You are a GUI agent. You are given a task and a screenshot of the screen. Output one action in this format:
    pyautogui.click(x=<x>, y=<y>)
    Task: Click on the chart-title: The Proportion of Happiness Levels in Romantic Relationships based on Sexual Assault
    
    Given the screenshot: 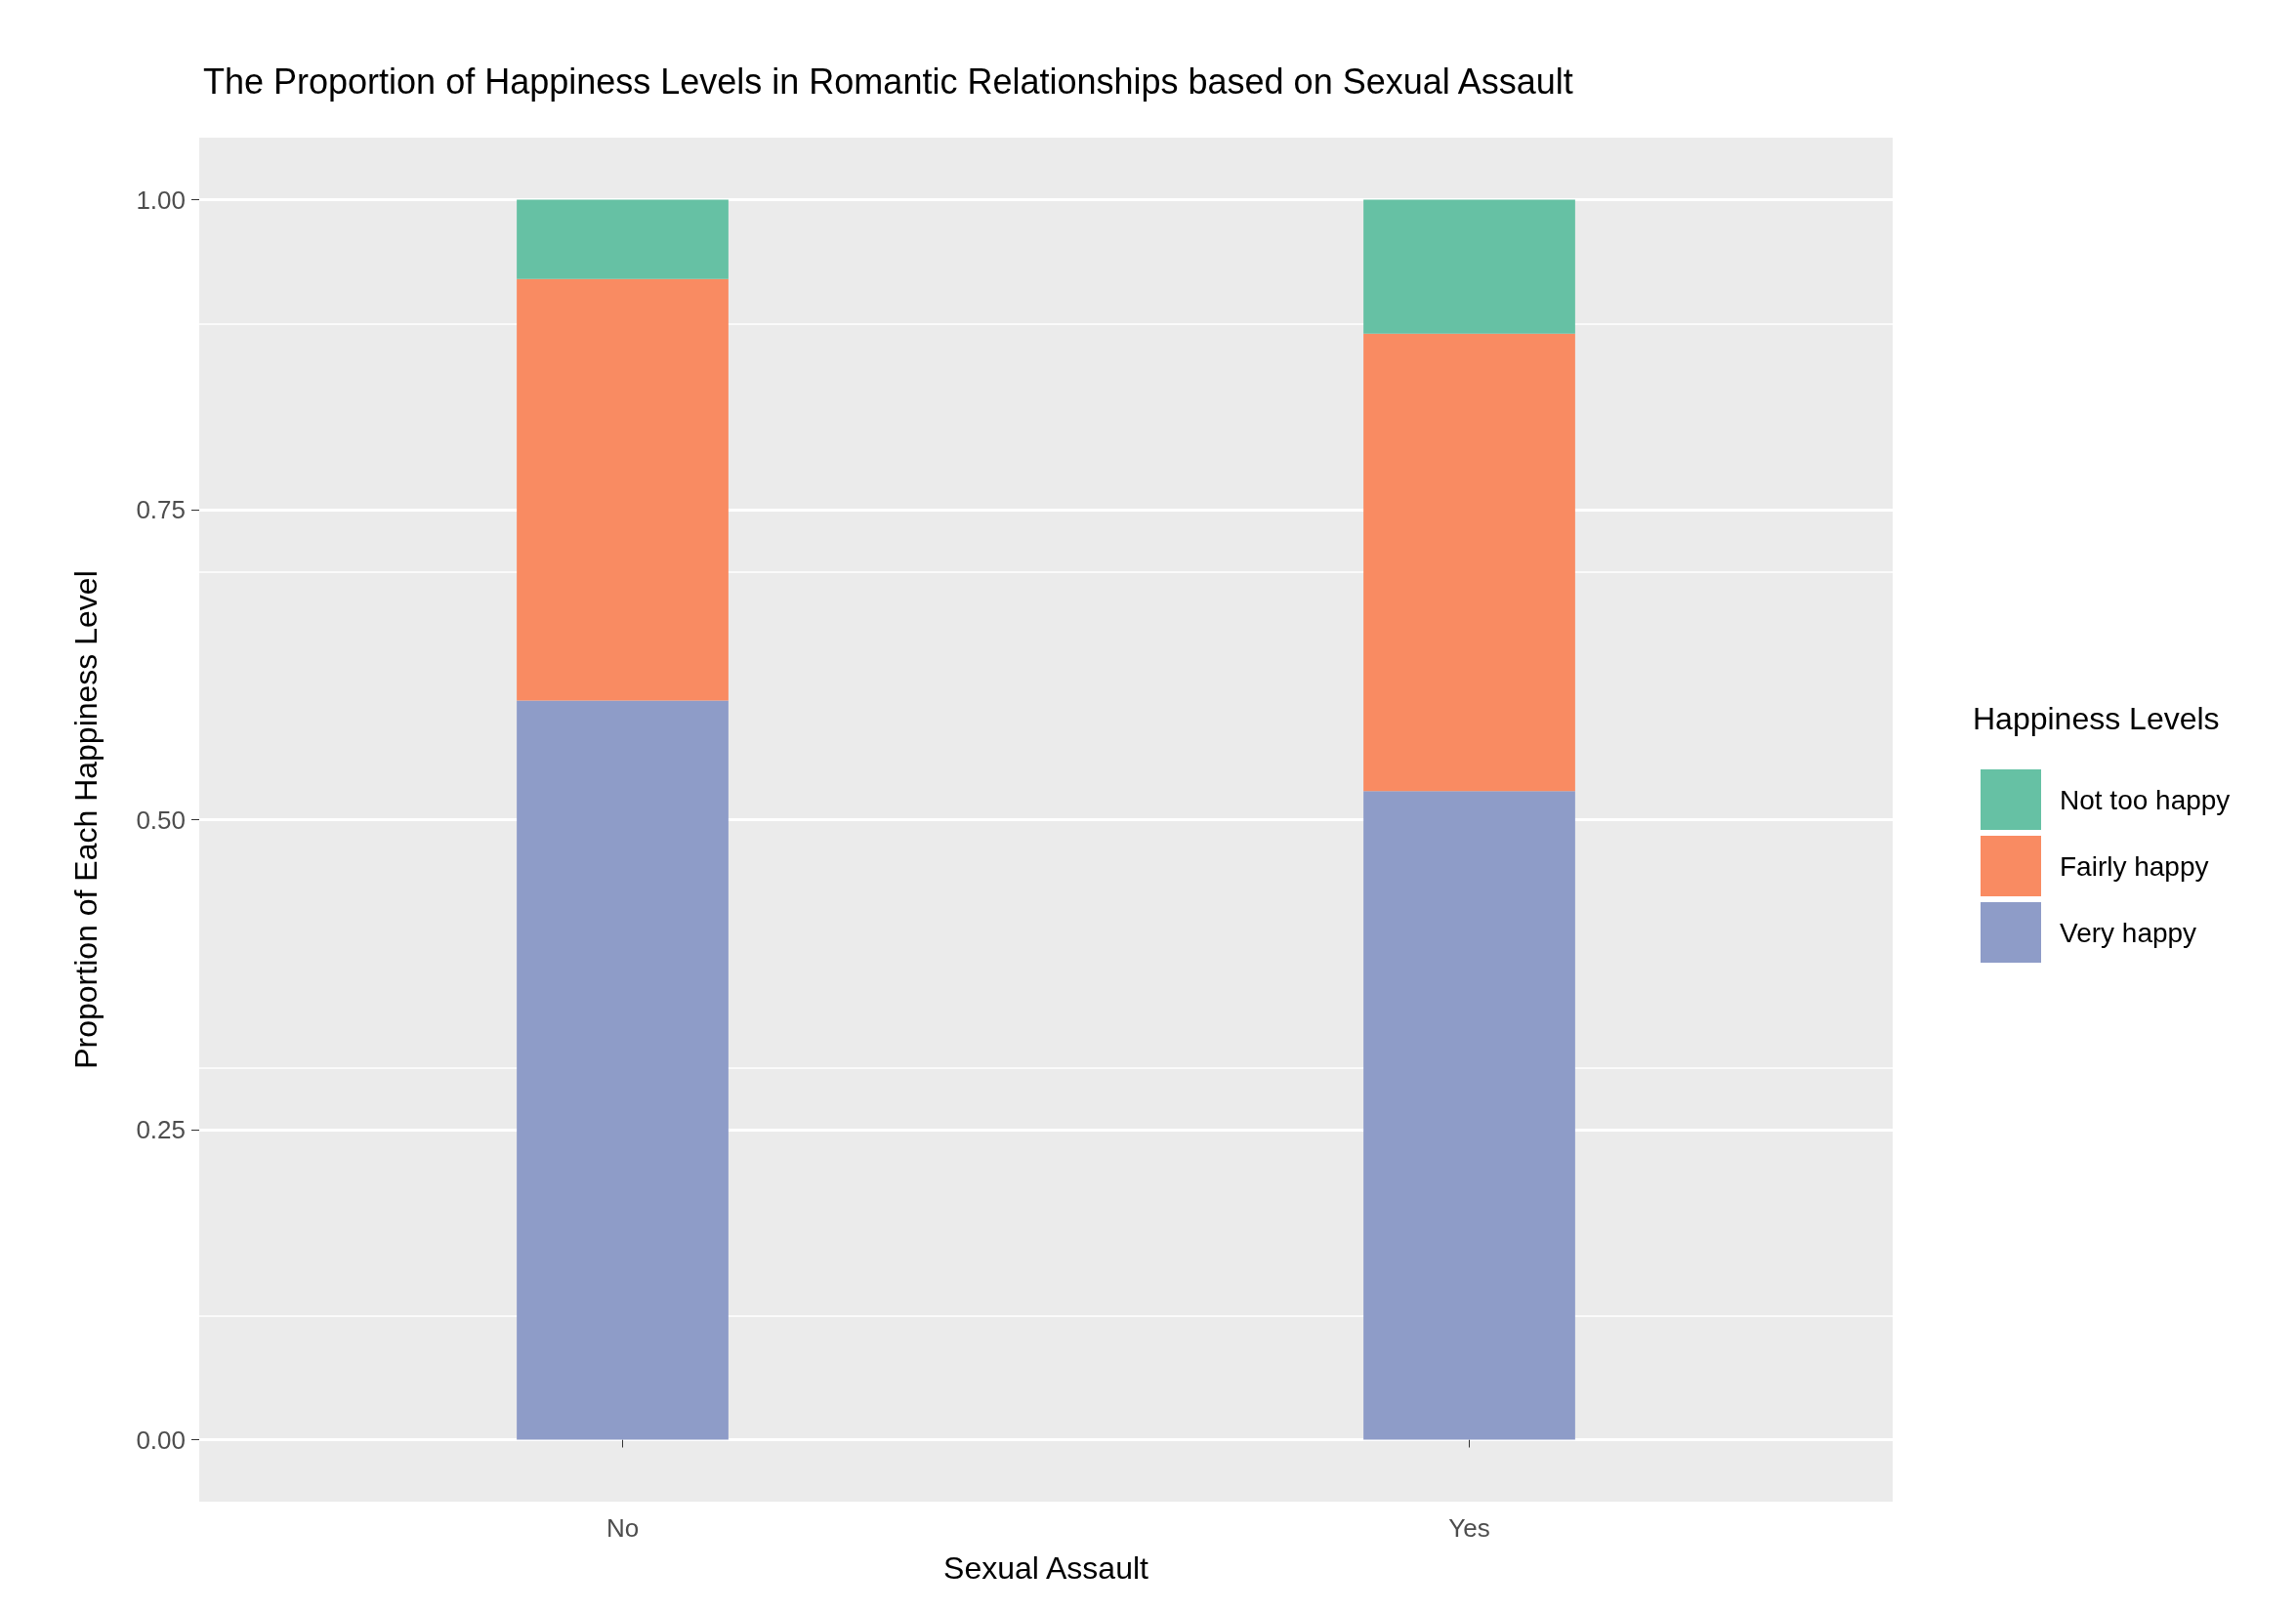 What is the action you would take?
    pyautogui.click(x=888, y=81)
    